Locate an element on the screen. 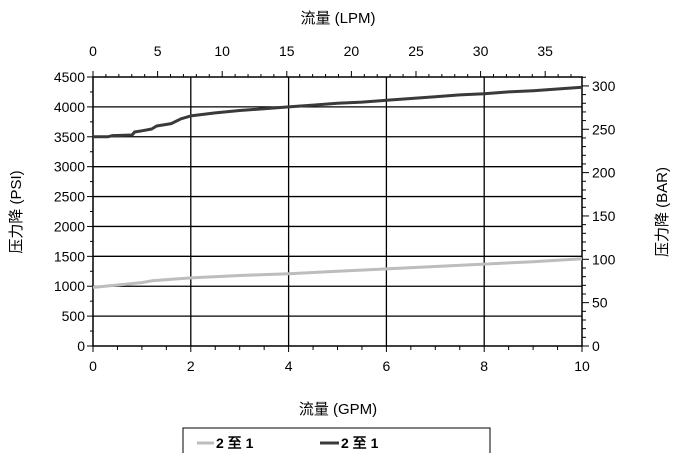 The height and width of the screenshot is (453, 683). x2-tick-label: 25 is located at coordinates (416, 51).